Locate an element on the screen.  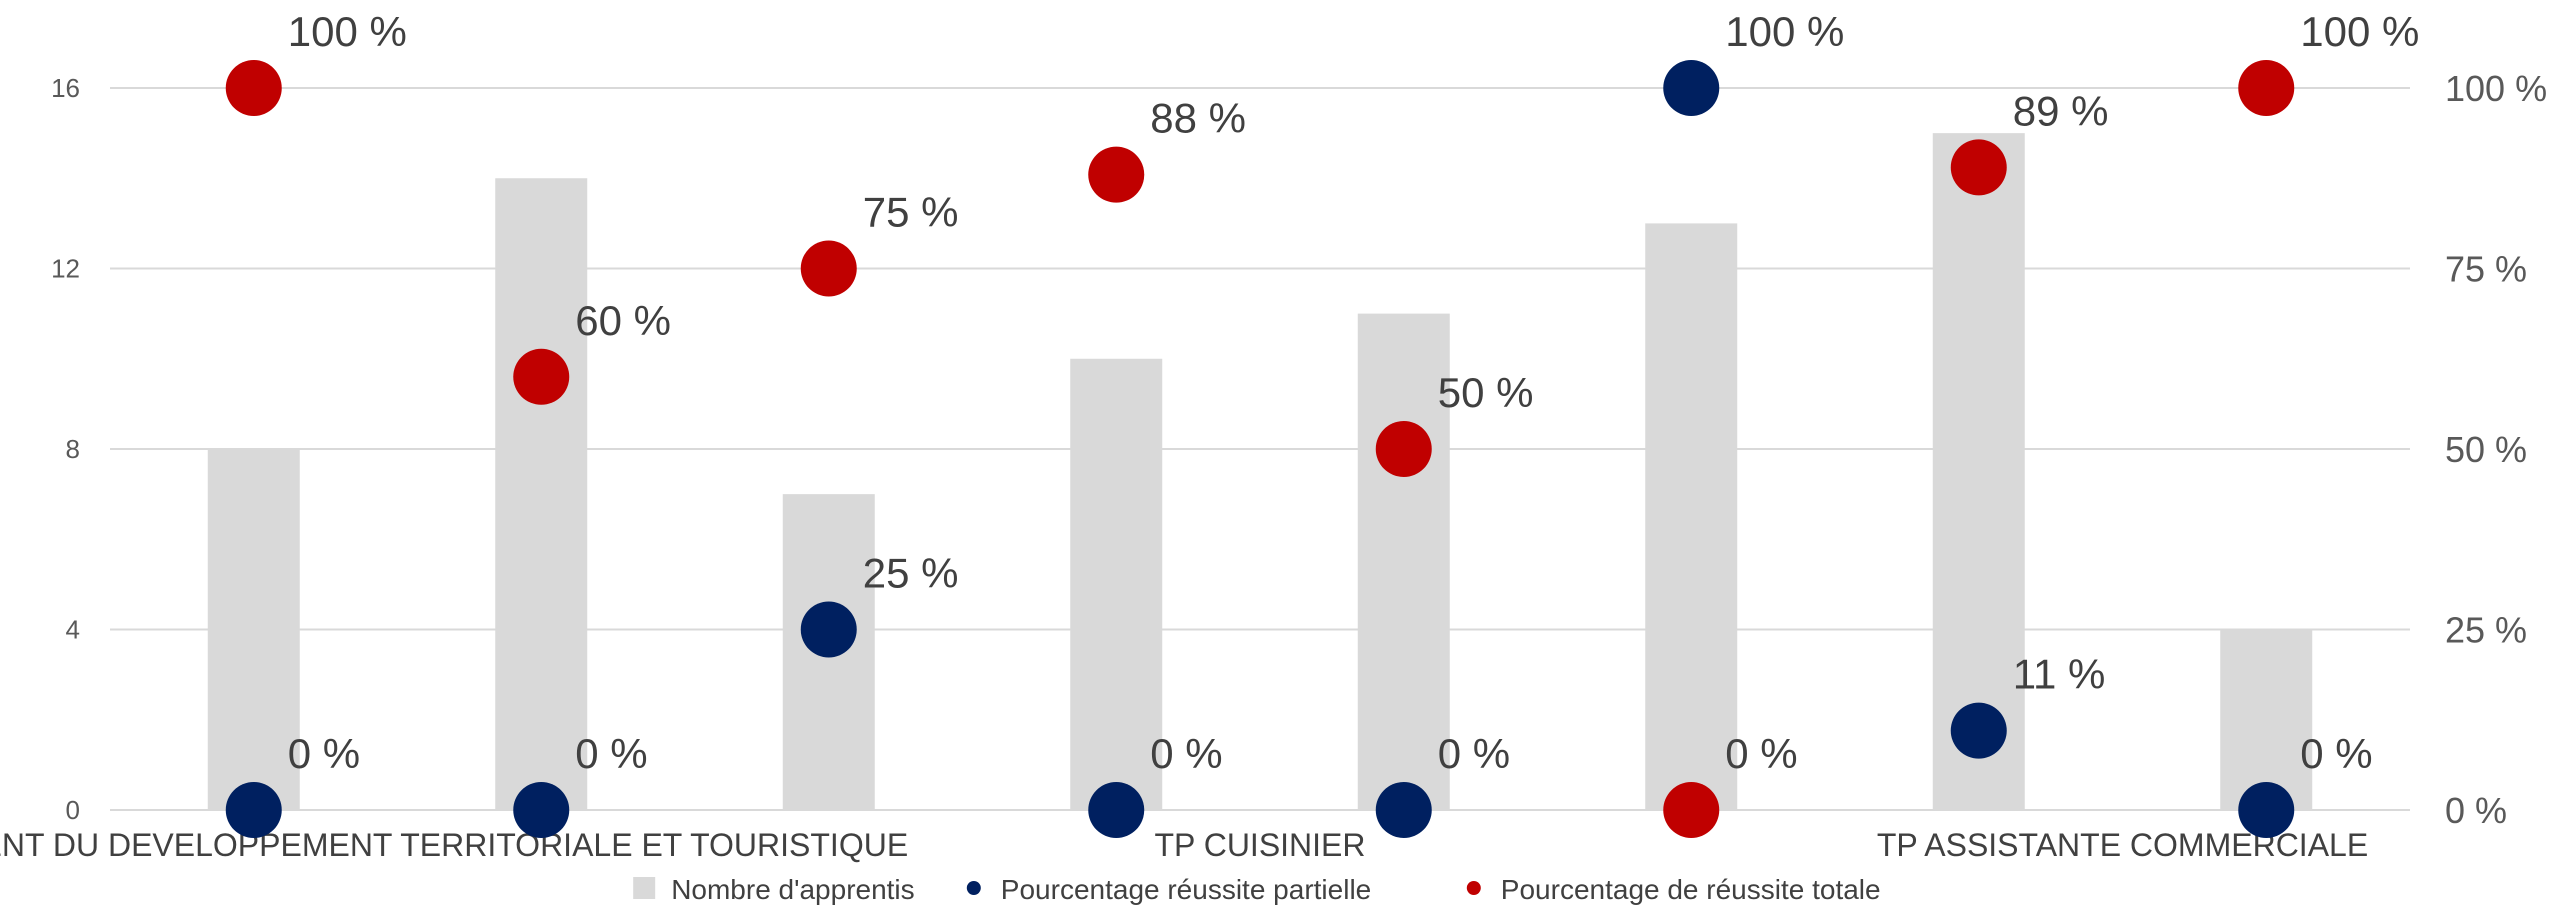
legend-label: Pourcentage de réussite totale is located at coordinates (1691, 889).